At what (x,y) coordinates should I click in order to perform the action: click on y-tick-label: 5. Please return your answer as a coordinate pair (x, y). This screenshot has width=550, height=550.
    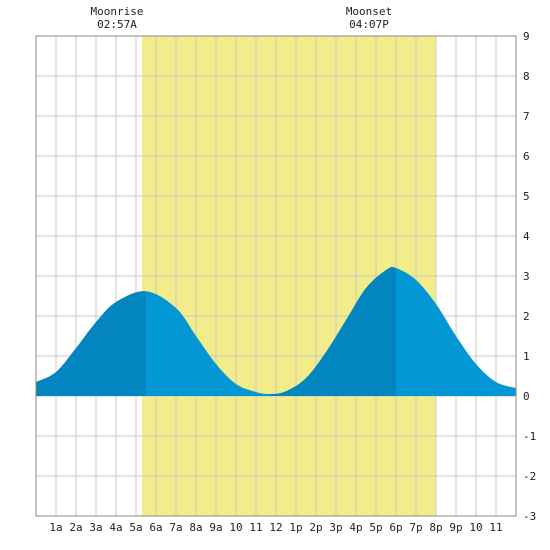
    Looking at the image, I should click on (526, 196).